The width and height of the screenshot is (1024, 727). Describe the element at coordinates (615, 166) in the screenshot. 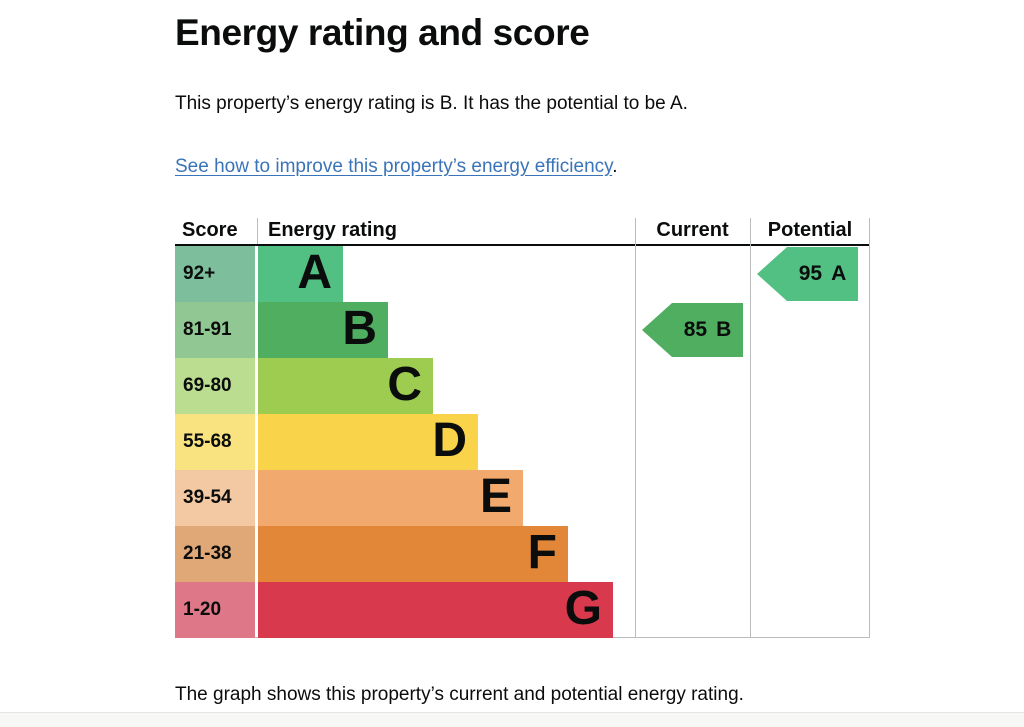

I see `link-suffix: .` at that location.